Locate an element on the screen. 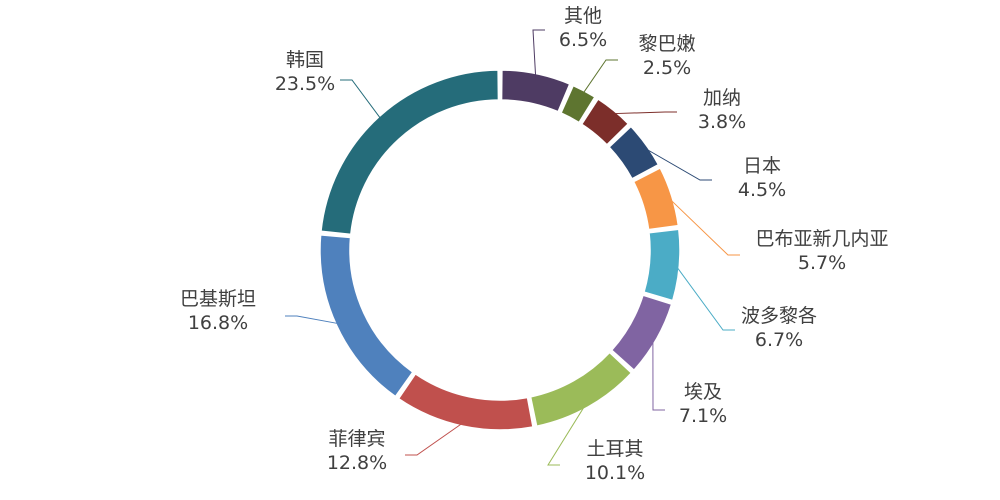  slice-value-5: 6.7% is located at coordinates (779, 340).